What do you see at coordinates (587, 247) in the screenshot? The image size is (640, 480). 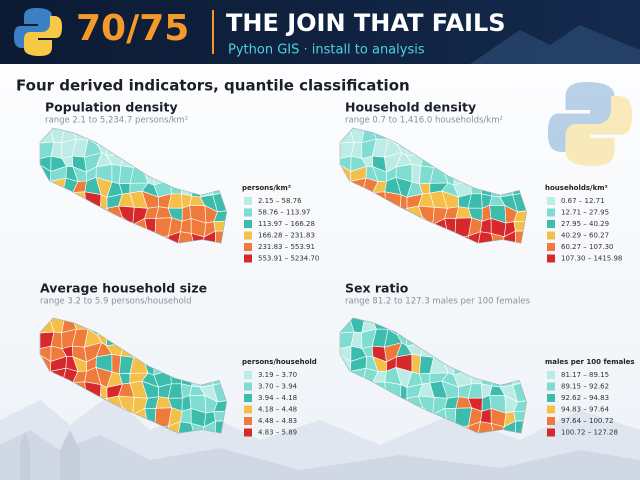 I see `legend-label: 60.27 – 107.30` at bounding box center [587, 247].